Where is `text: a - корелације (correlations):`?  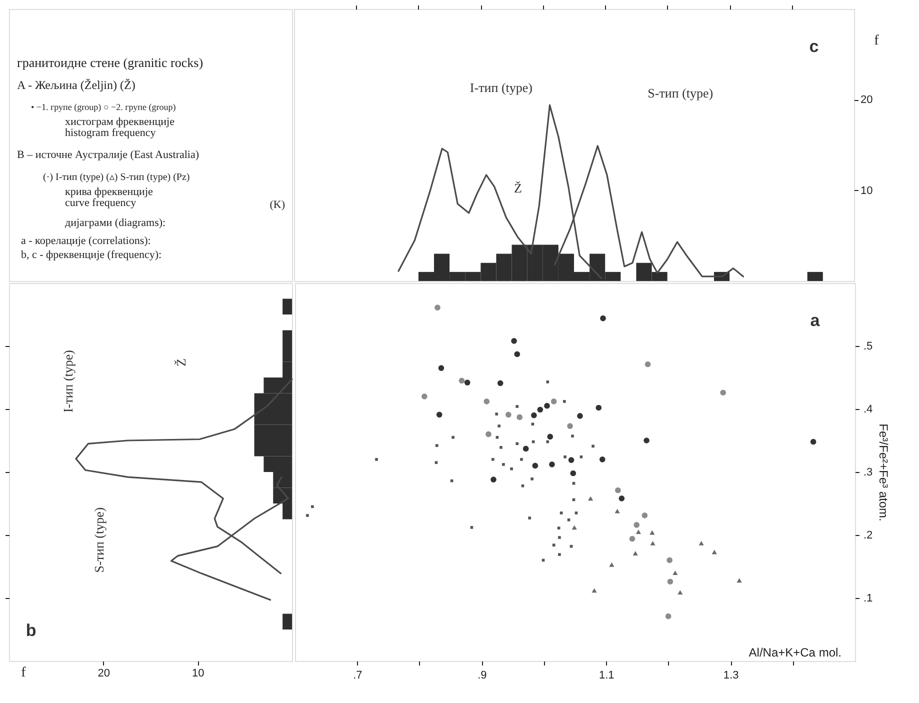 text: a - корелације (correlations): is located at coordinates (86, 241).